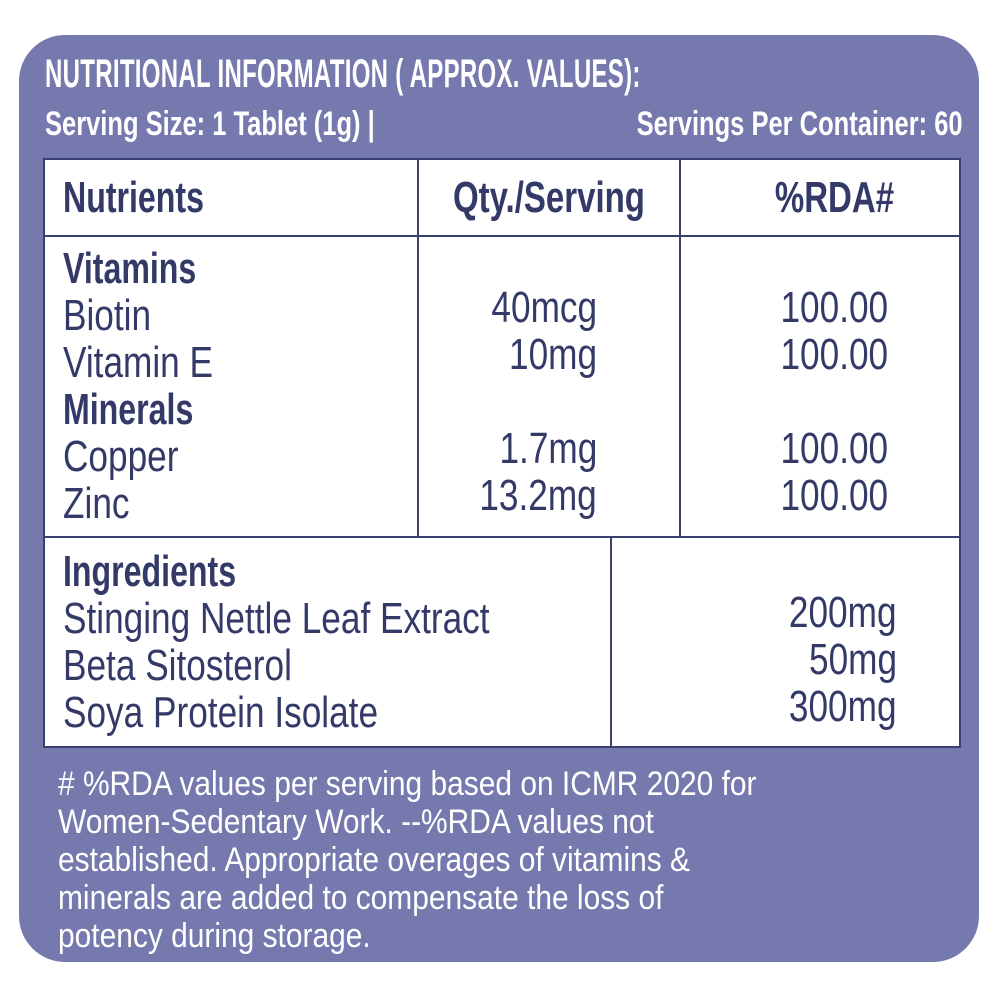 This screenshot has height=1000, width=1000. What do you see at coordinates (107, 315) in the screenshot?
I see `nutrient-name-biotin: Biotin` at bounding box center [107, 315].